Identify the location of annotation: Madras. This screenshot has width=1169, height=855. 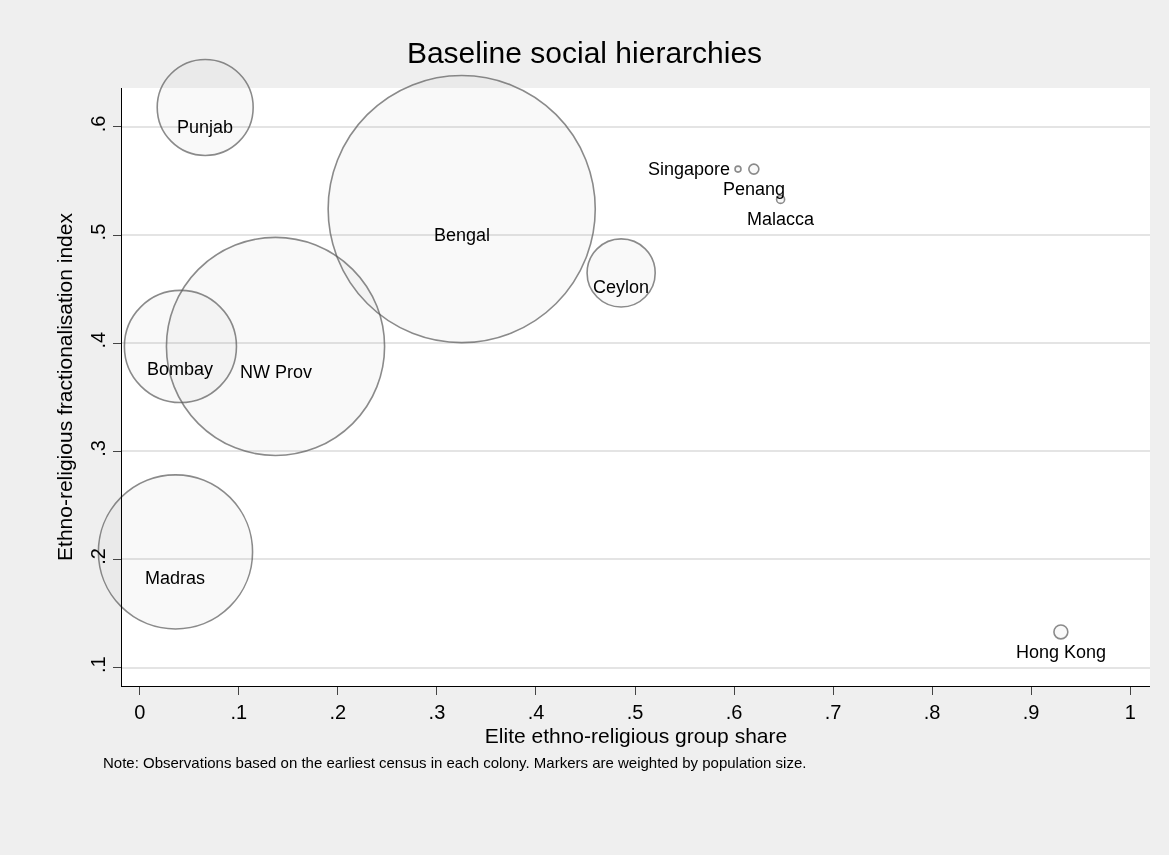
(175, 578).